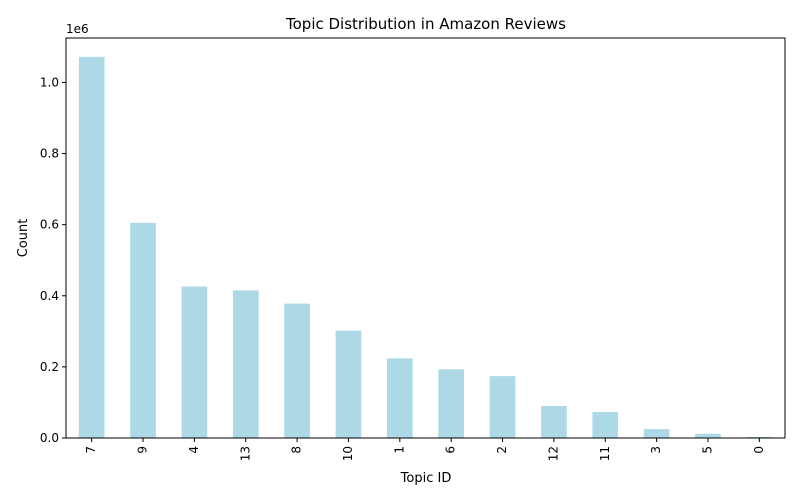  What do you see at coordinates (605, 453) in the screenshot?
I see `x-tick-label: 11` at bounding box center [605, 453].